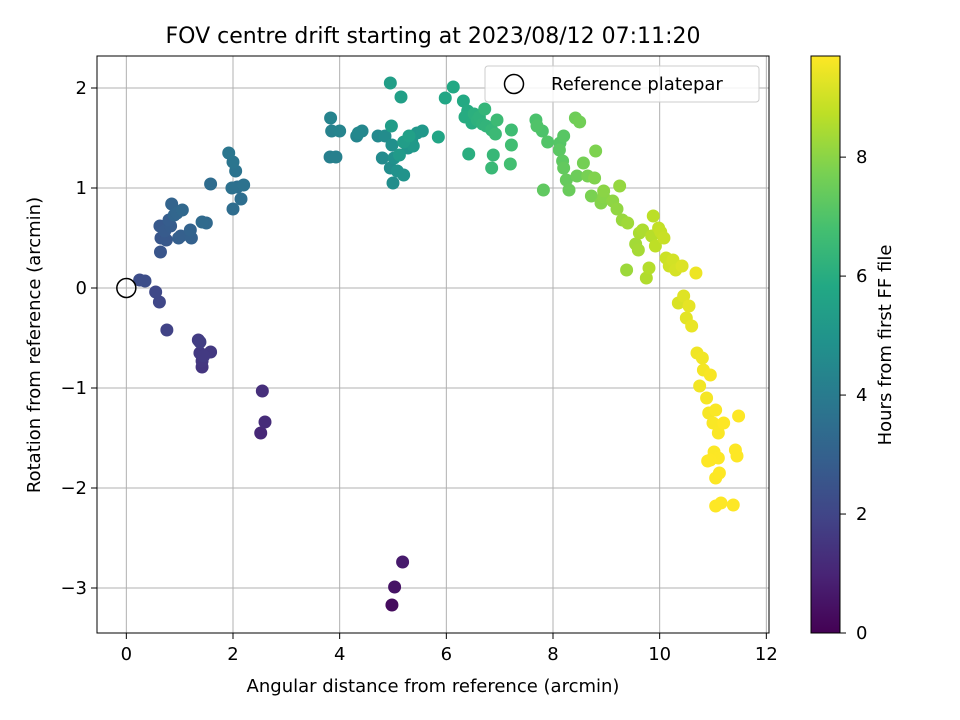  What do you see at coordinates (81, 188) in the screenshot?
I see `y-tick-label: 1` at bounding box center [81, 188].